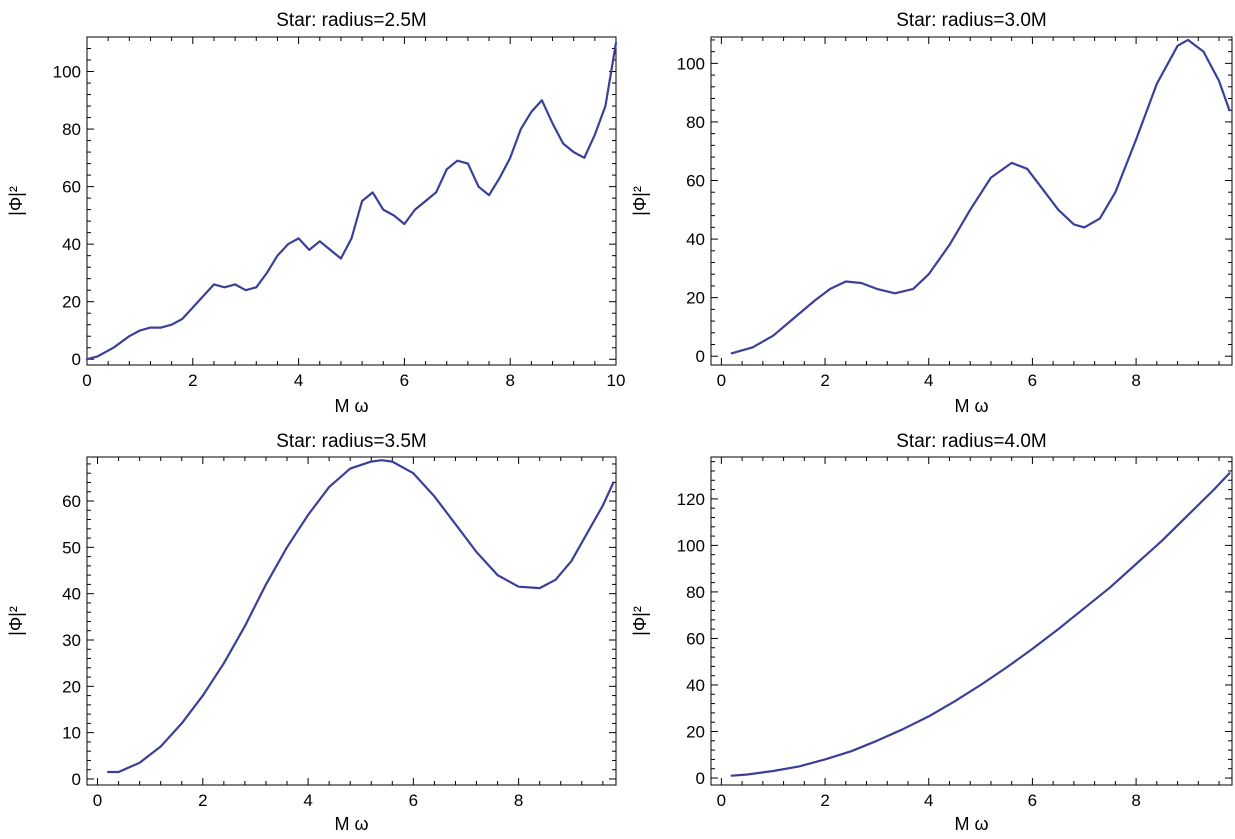 Image resolution: width=1235 pixels, height=839 pixels. Describe the element at coordinates (971, 20) in the screenshot. I see `chart-title: Star: radius=3.0M` at that location.